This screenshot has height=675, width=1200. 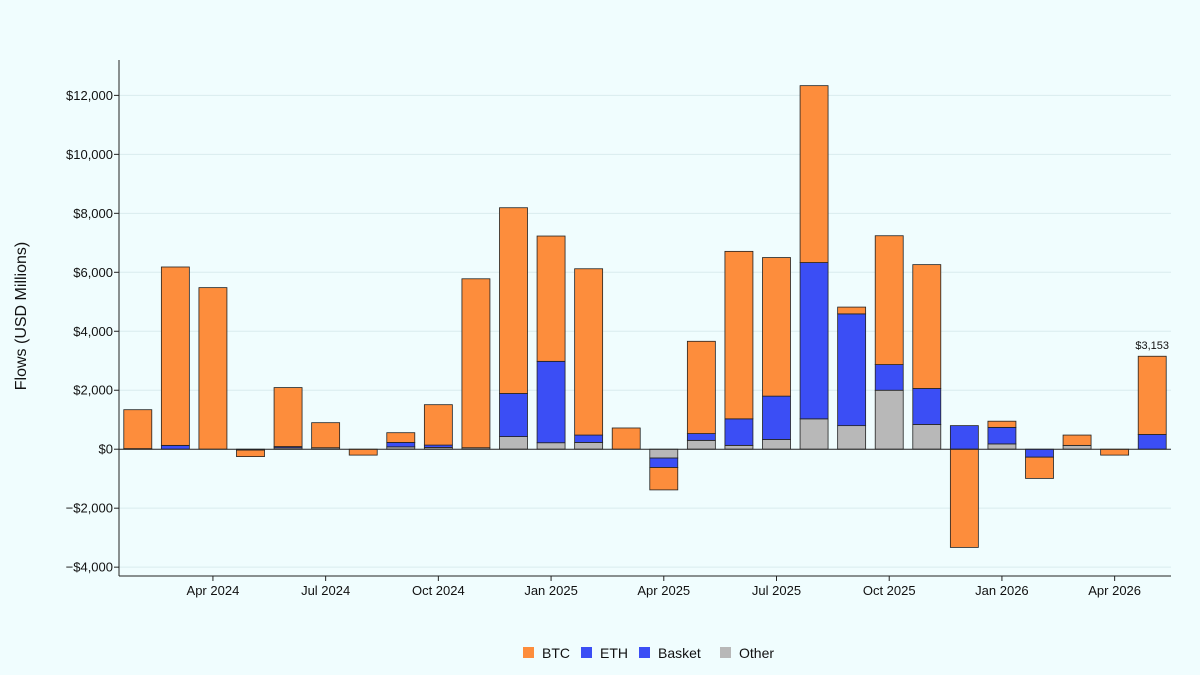 I want to click on y-tick-label: $2,000, so click(x=93, y=390).